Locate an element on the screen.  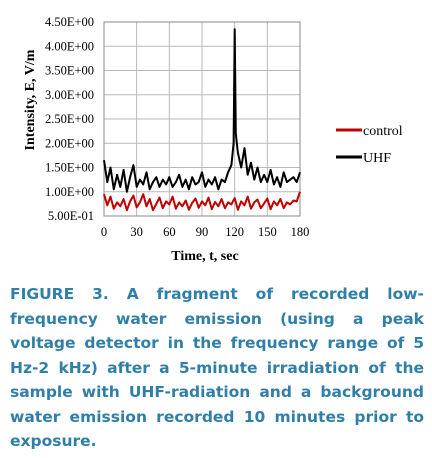
y-tick-label: 2.00E+00 is located at coordinates (69, 143).